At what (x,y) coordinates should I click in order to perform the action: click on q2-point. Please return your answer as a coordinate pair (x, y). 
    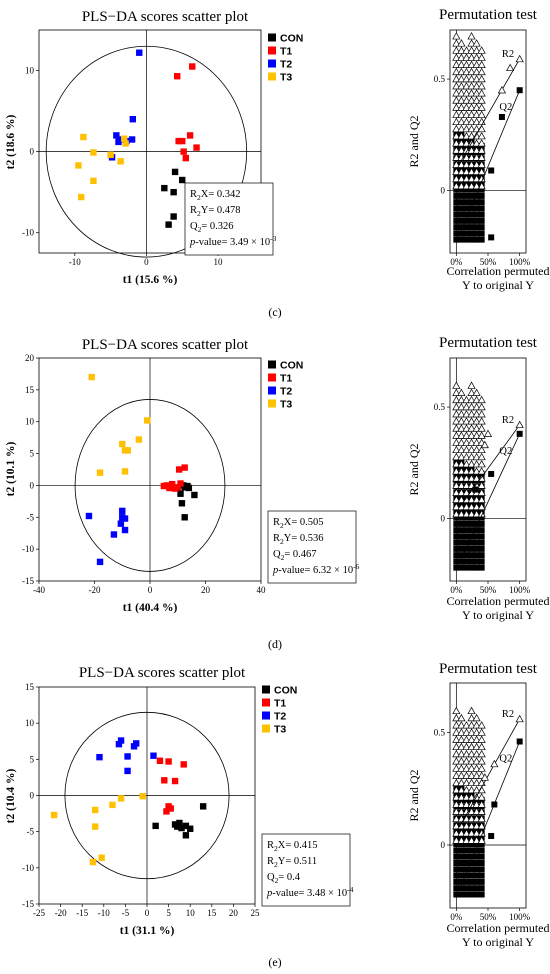
    Looking at the image, I should click on (475, 489).